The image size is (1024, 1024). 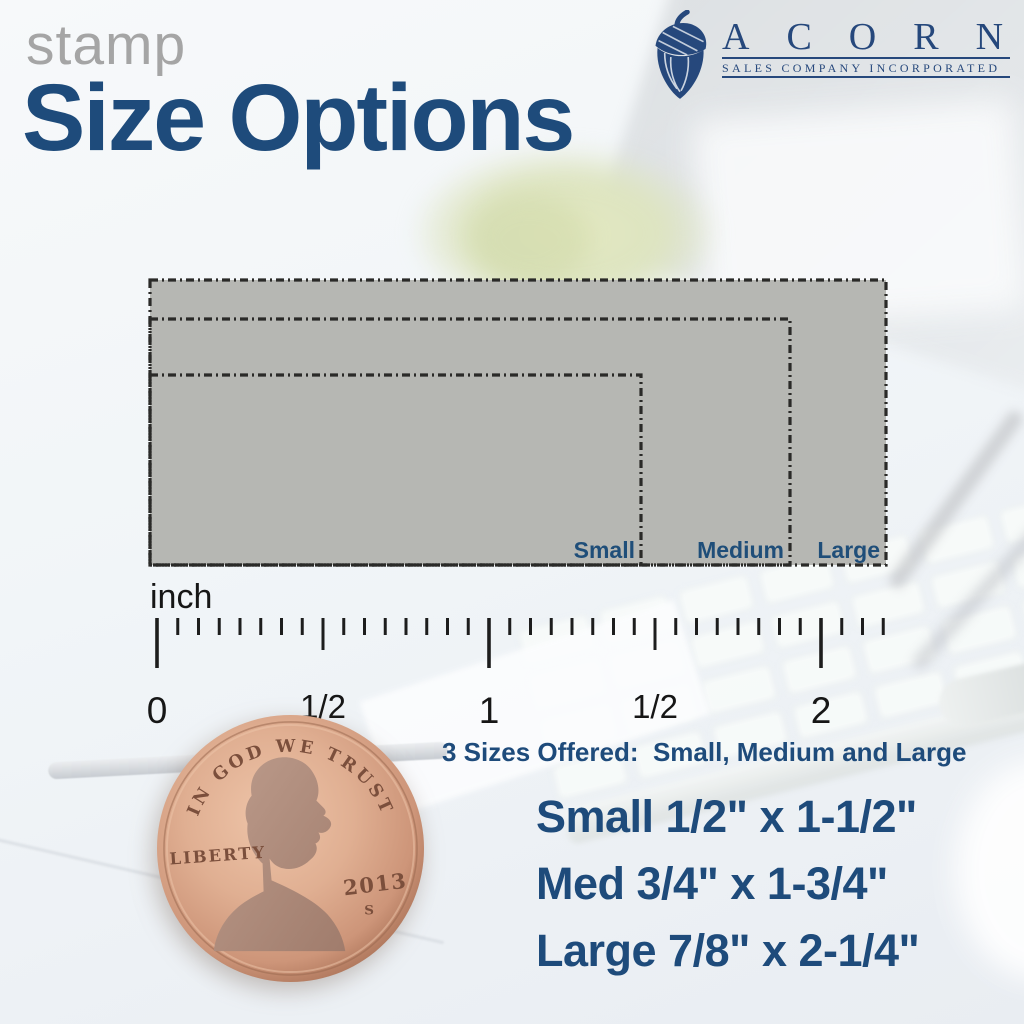 What do you see at coordinates (181, 597) in the screenshot?
I see `ruler-unit-label: inch` at bounding box center [181, 597].